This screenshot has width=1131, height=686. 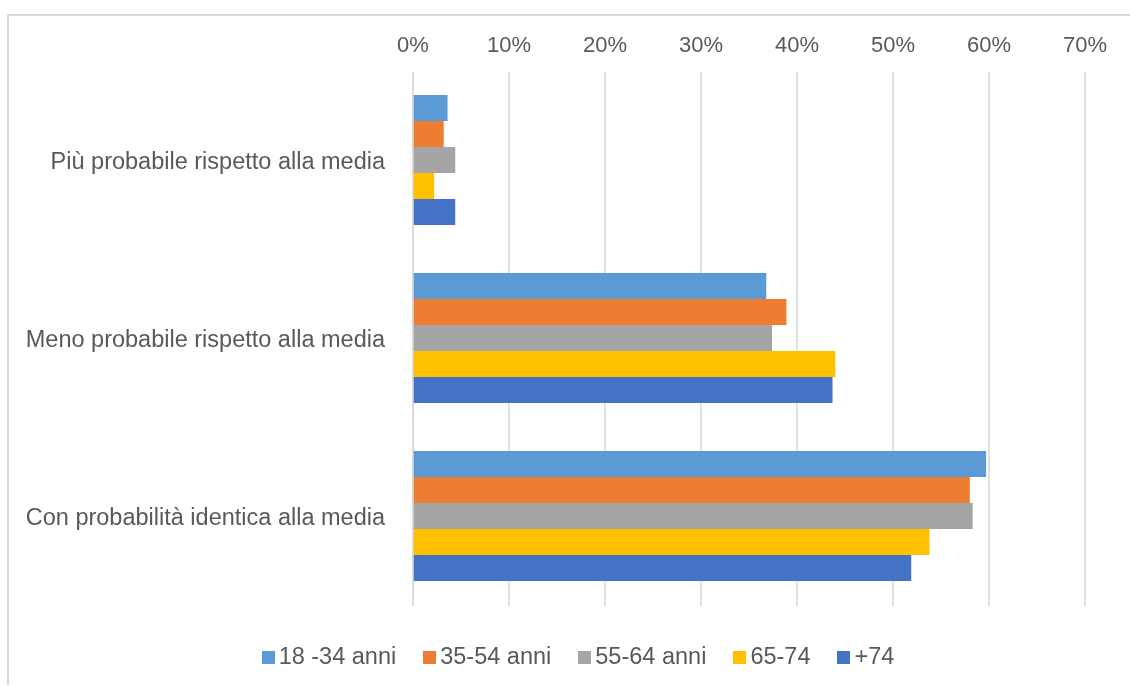 What do you see at coordinates (701, 44) in the screenshot?
I see `x-tick-label: 30%` at bounding box center [701, 44].